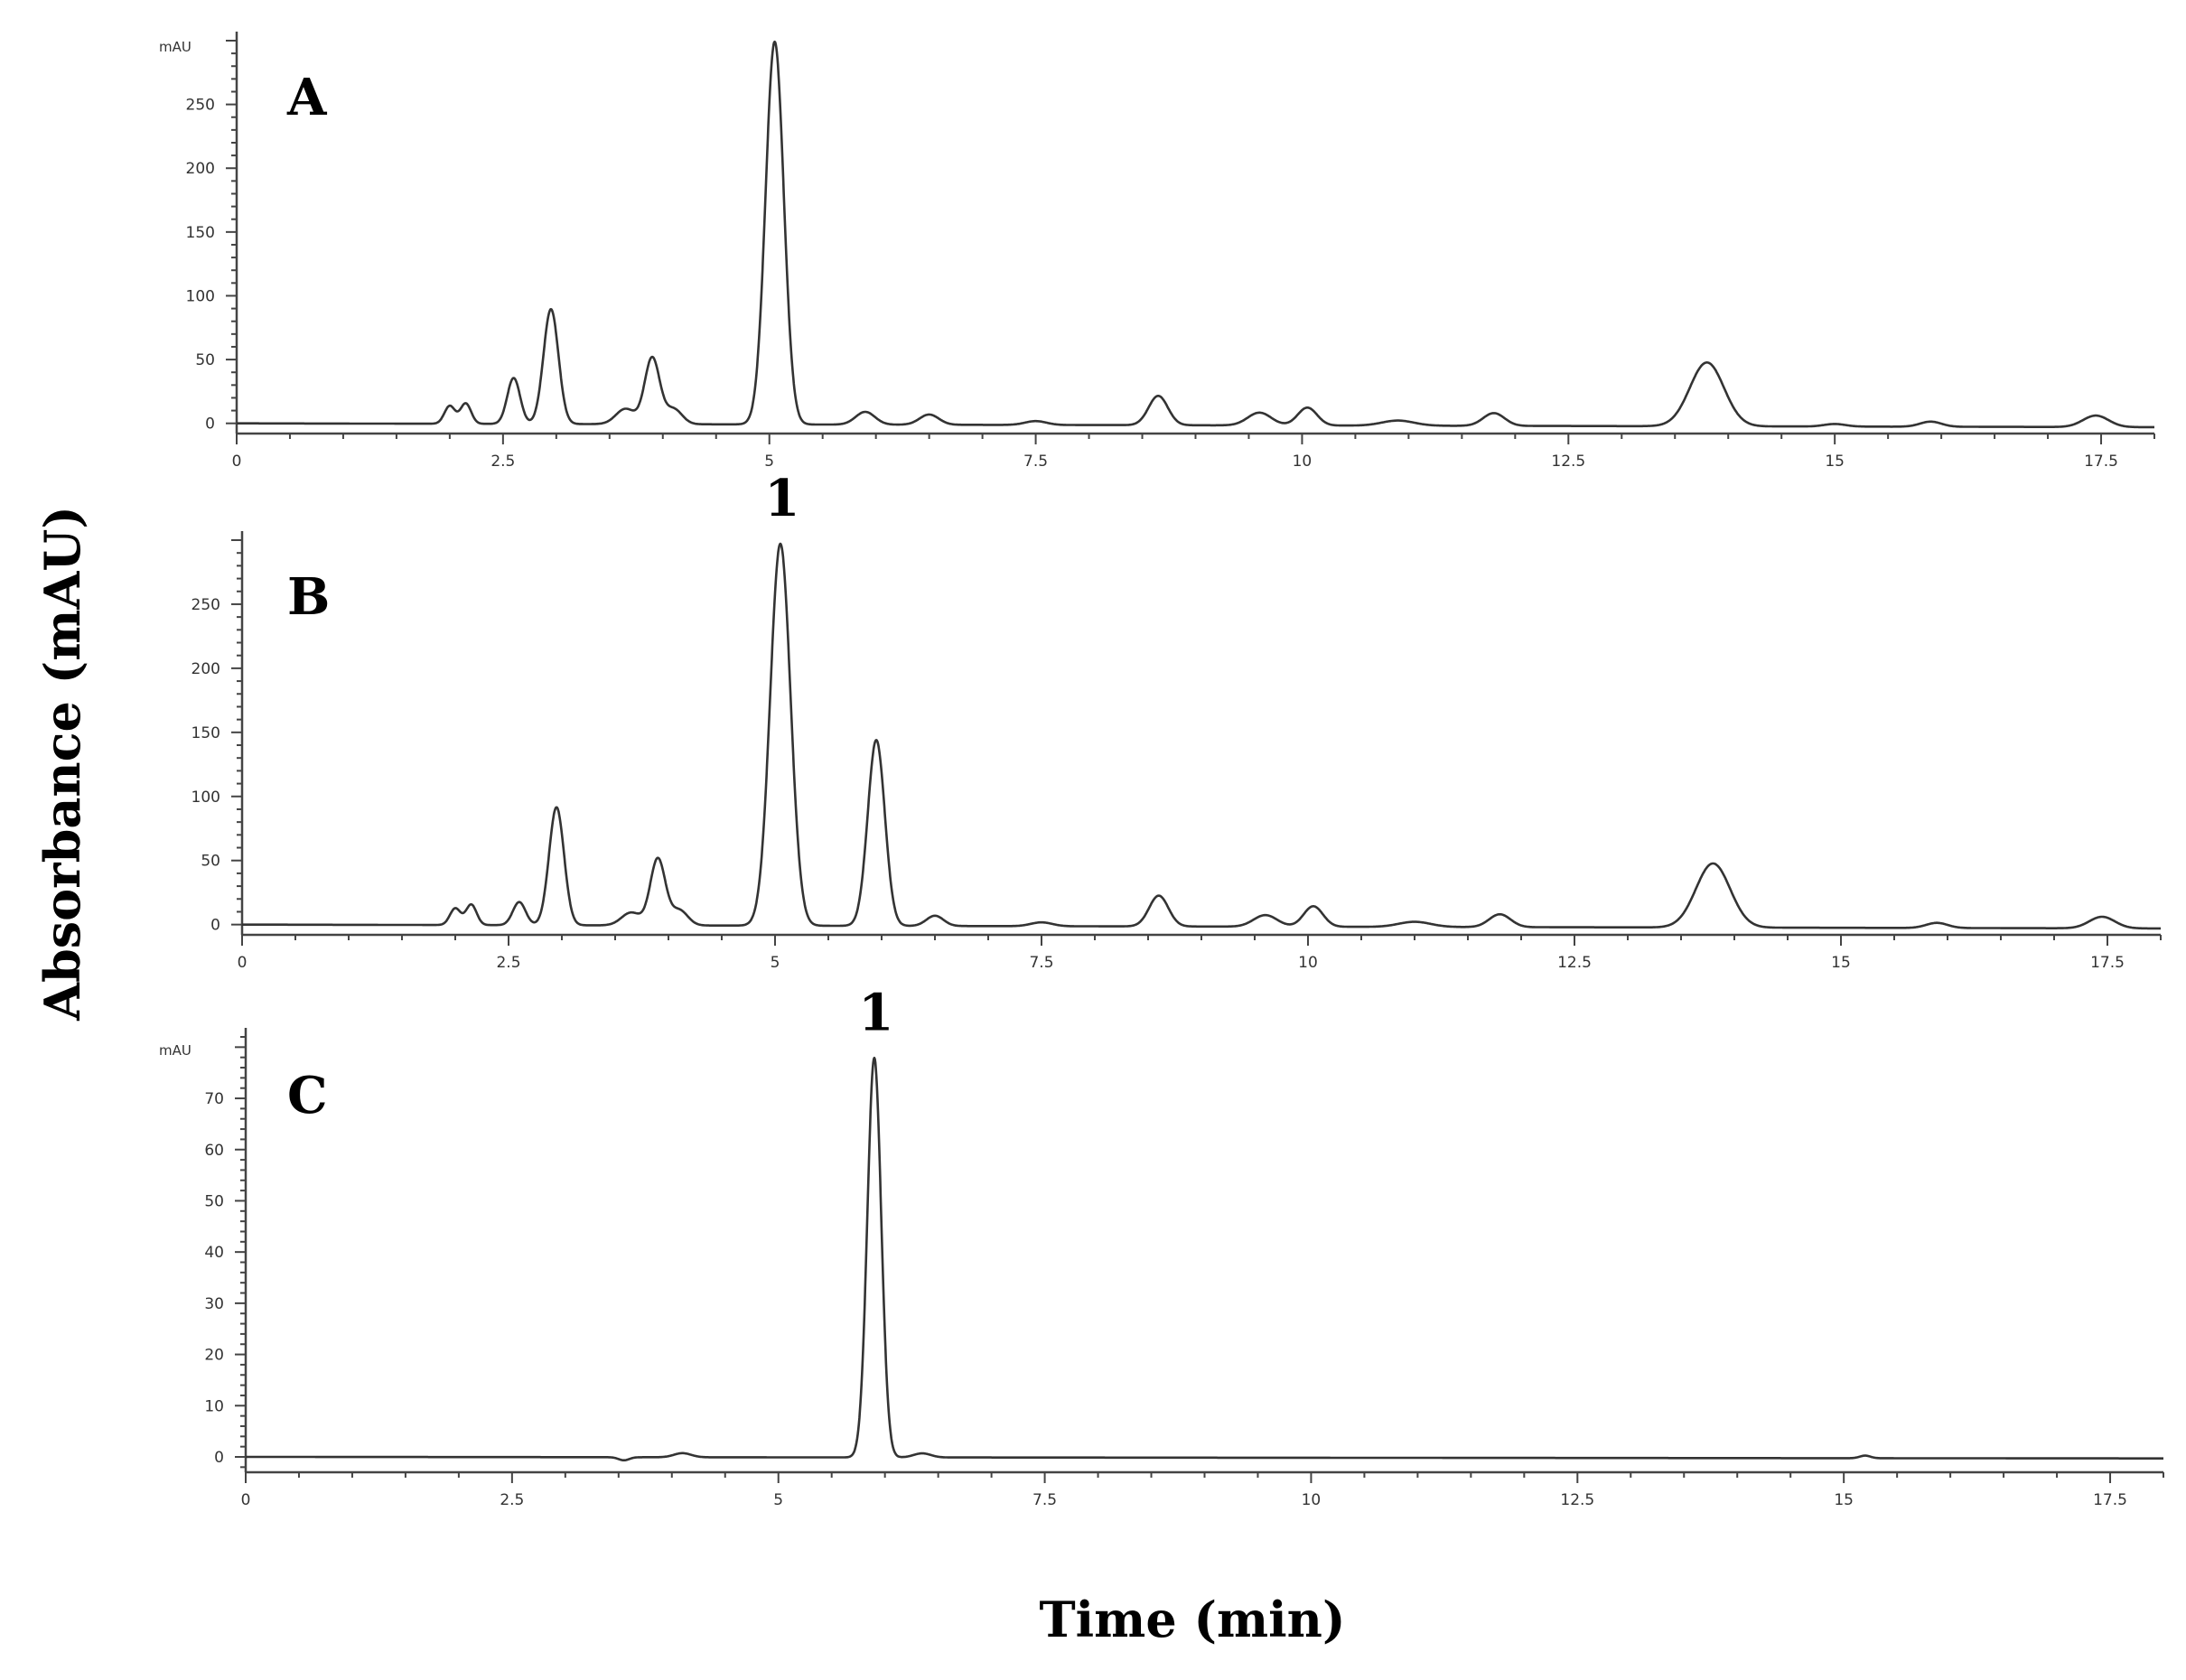 This screenshot has width=2186, height=1680. Describe the element at coordinates (214, 1304) in the screenshot. I see `y-tick-label: 30` at that location.